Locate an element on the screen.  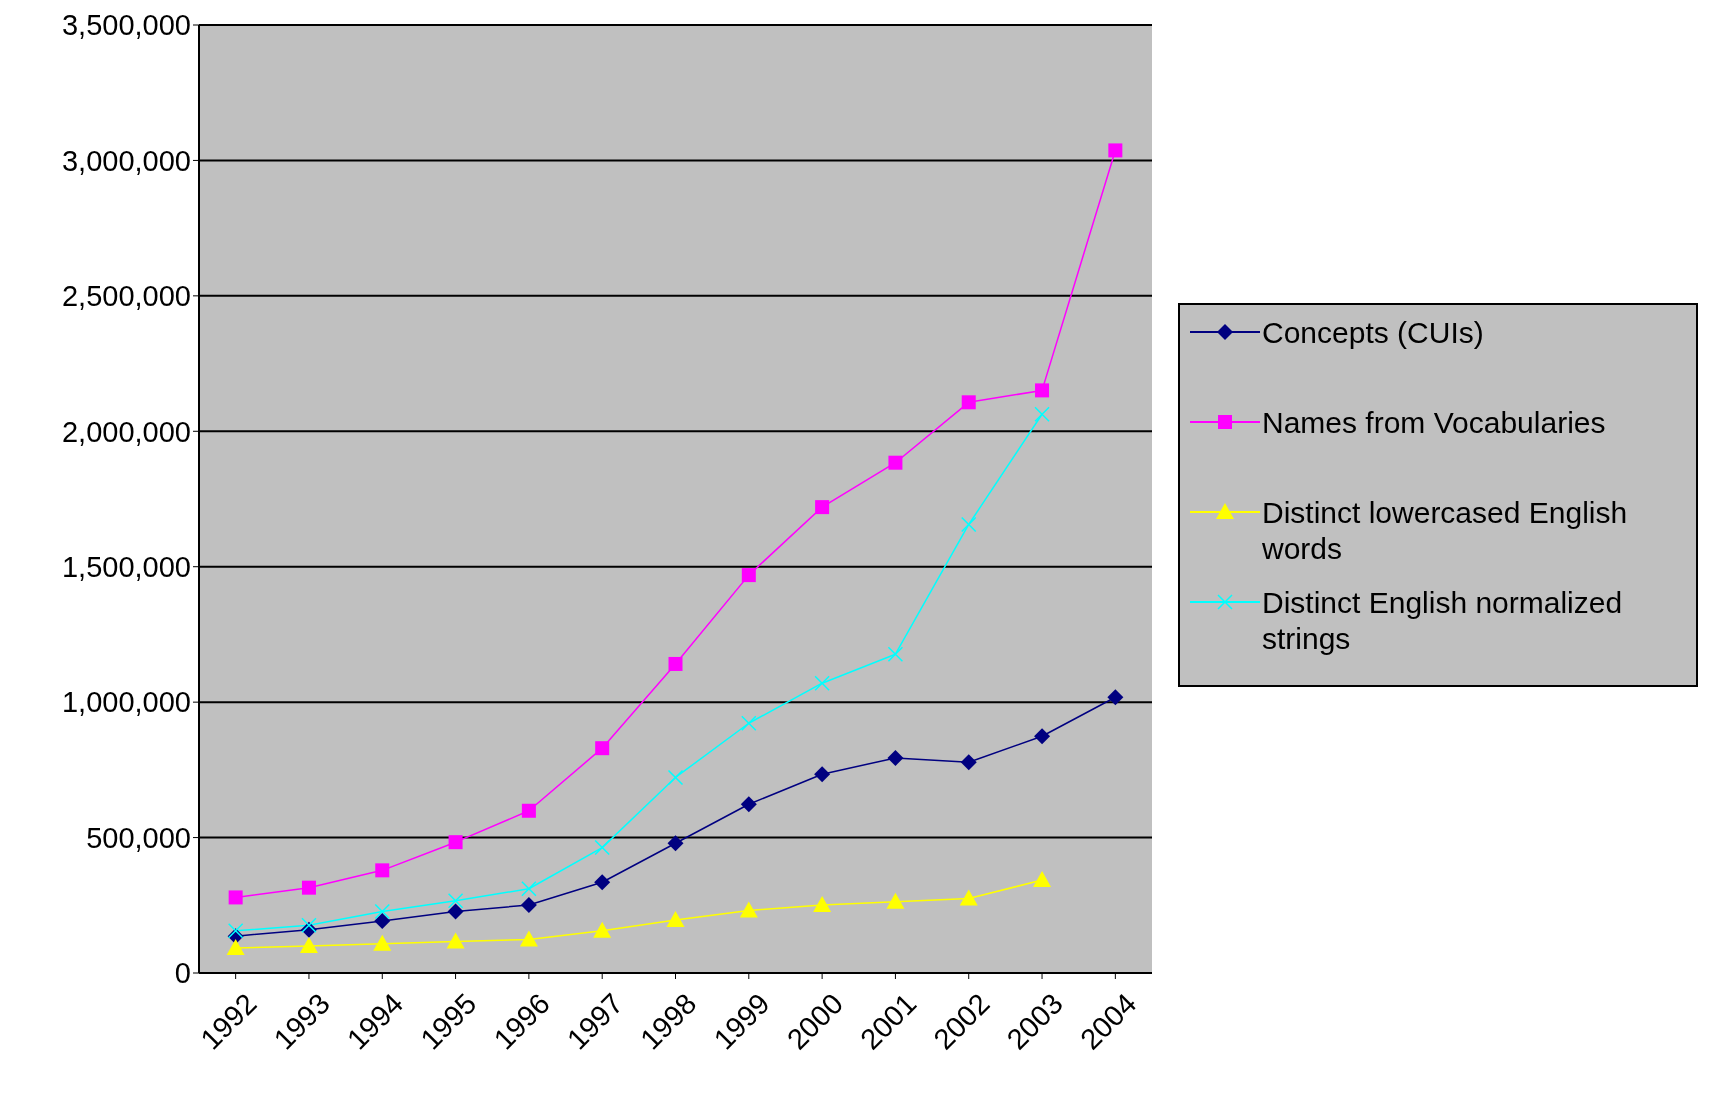
y-tick-label: 3,500,000 is located at coordinates (126, 25).